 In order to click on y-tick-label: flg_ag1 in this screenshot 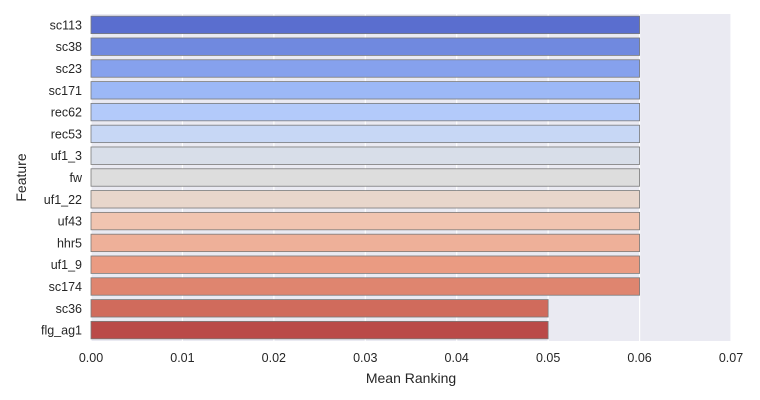, I will do `click(61, 331)`.